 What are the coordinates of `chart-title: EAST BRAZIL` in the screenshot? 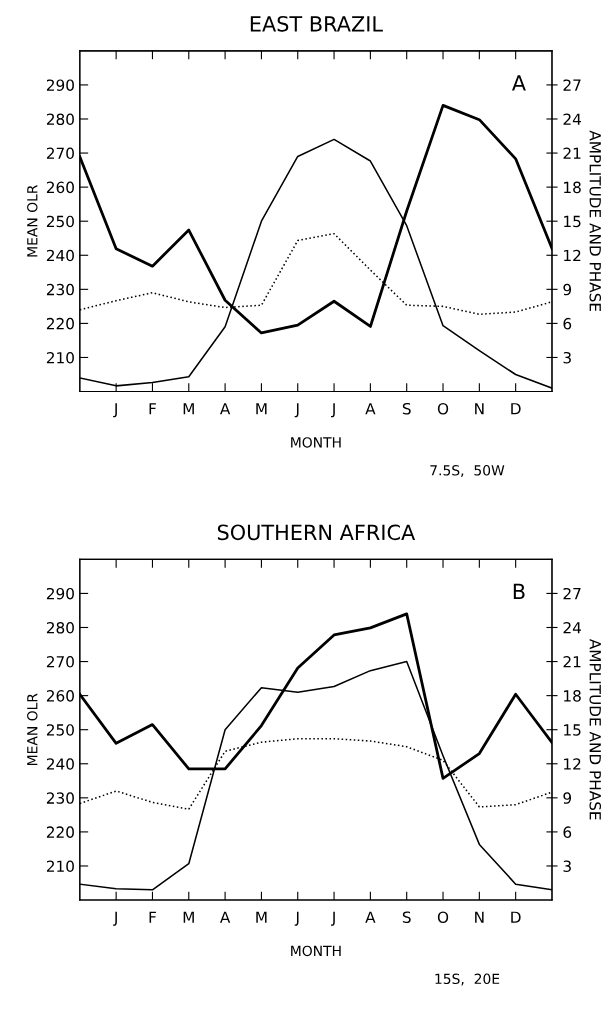 It's located at (316, 23).